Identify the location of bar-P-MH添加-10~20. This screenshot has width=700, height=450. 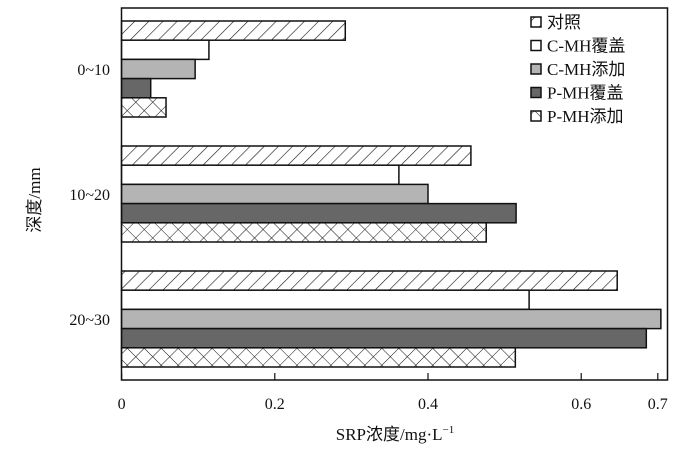
(303, 232).